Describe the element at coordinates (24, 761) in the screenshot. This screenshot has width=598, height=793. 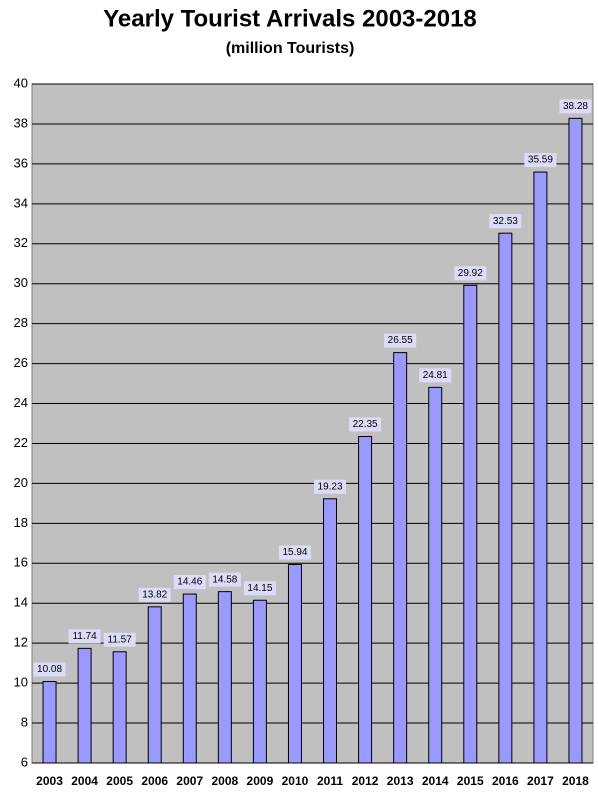
I see `y-tick-label: 6` at that location.